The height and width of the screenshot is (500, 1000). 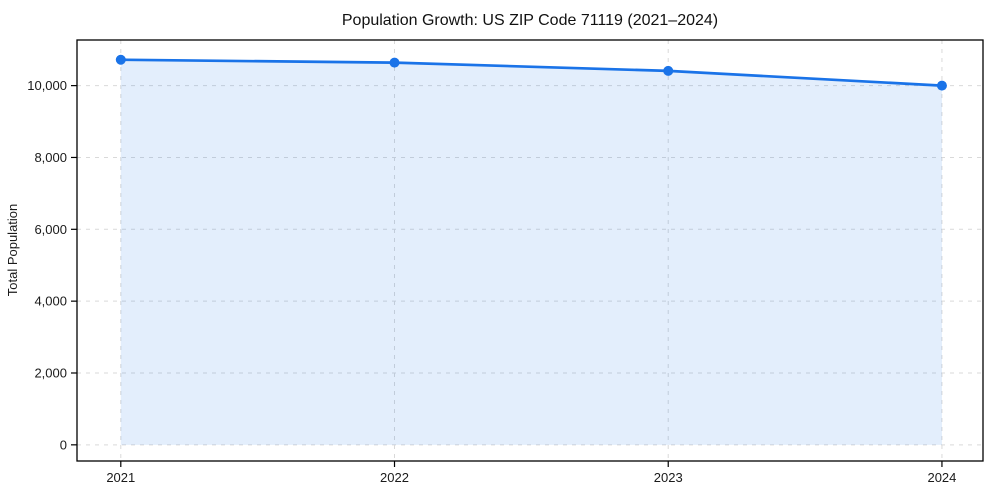 I want to click on data-line, so click(x=531, y=72).